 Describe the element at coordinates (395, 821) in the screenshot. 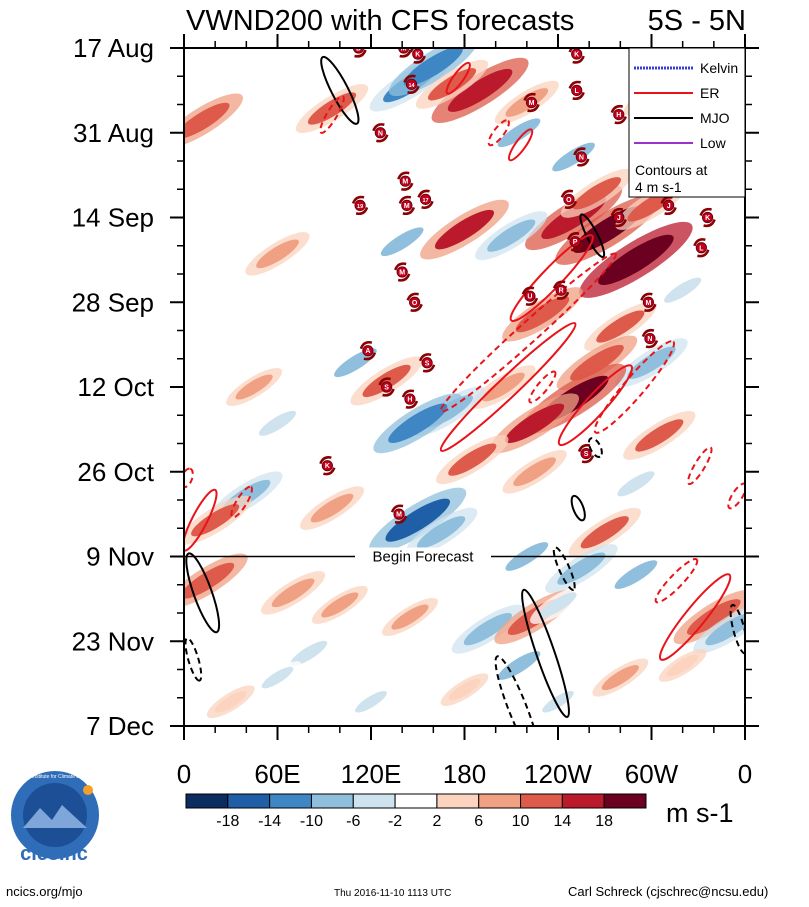

I see `colorbar-label: -2` at that location.